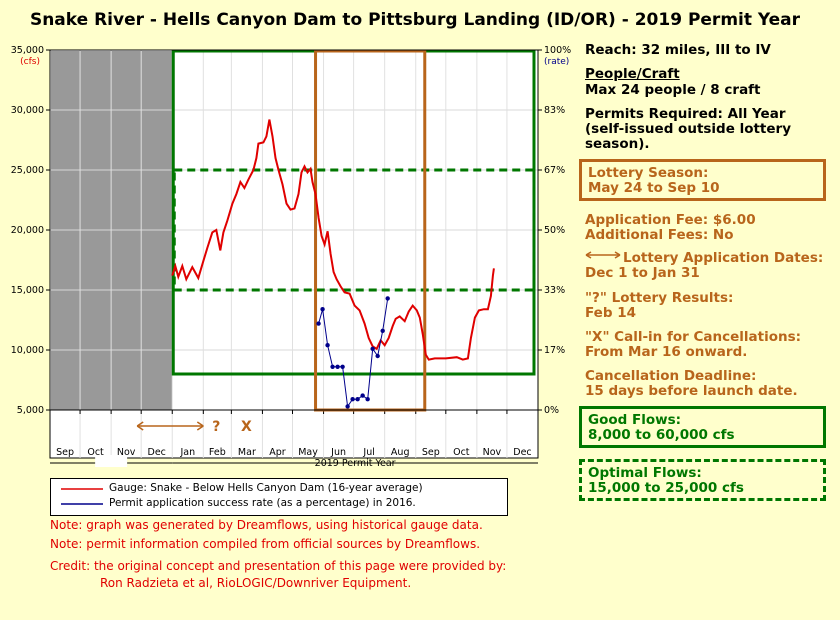  What do you see at coordinates (217, 452) in the screenshot?
I see `month-label: Feb` at bounding box center [217, 452].